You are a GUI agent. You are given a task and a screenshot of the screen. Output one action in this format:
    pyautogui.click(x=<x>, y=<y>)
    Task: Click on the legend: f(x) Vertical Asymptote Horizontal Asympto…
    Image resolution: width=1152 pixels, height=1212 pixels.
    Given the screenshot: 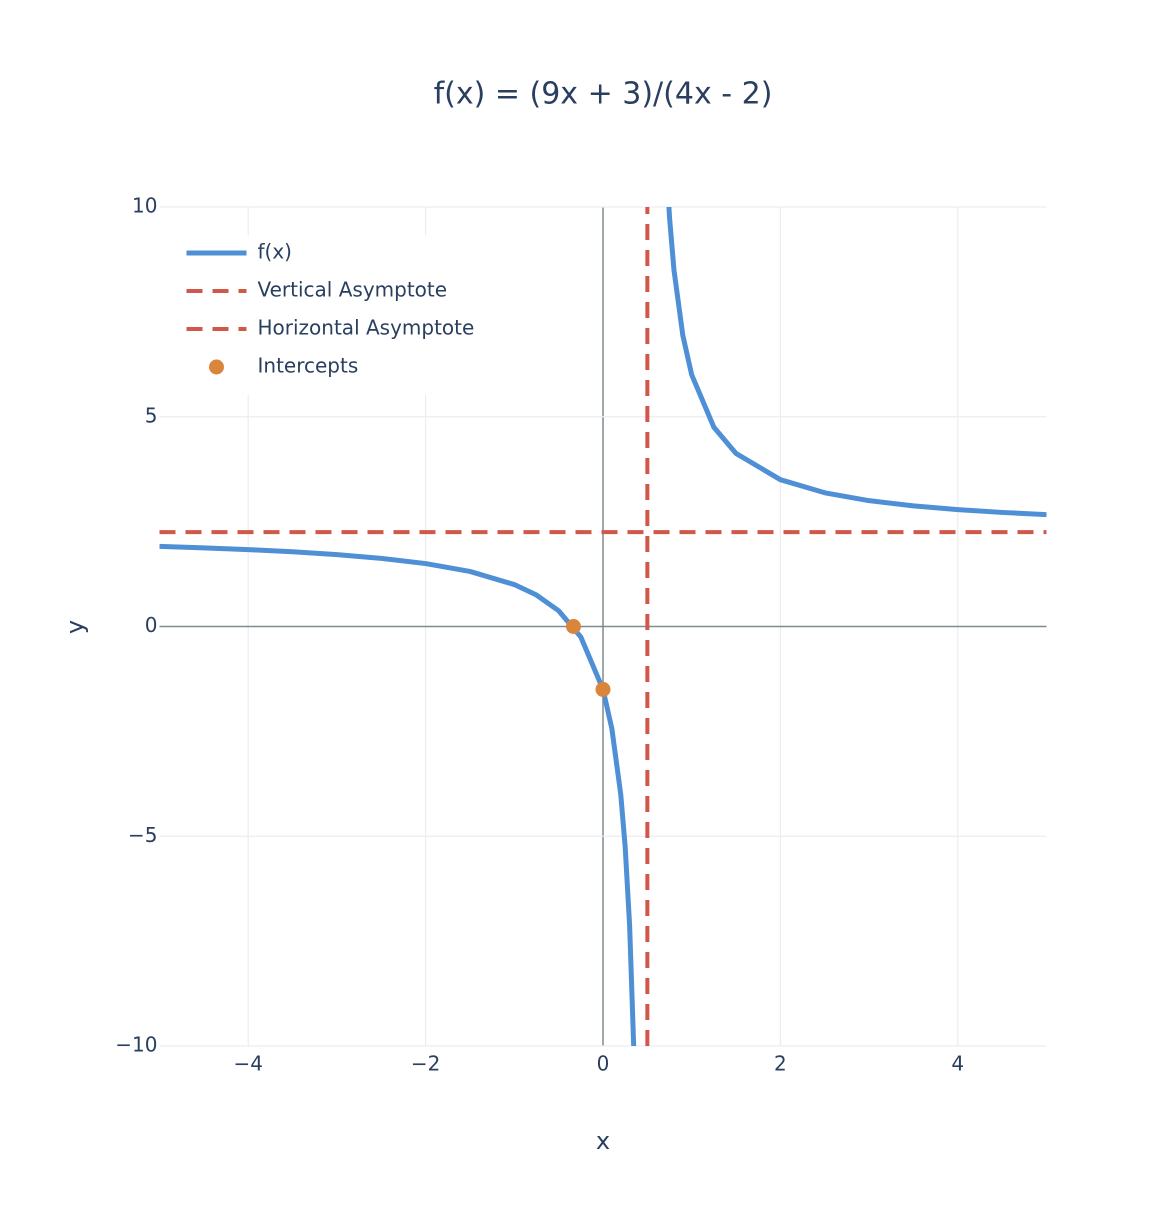 What is the action you would take?
    pyautogui.click(x=334, y=315)
    